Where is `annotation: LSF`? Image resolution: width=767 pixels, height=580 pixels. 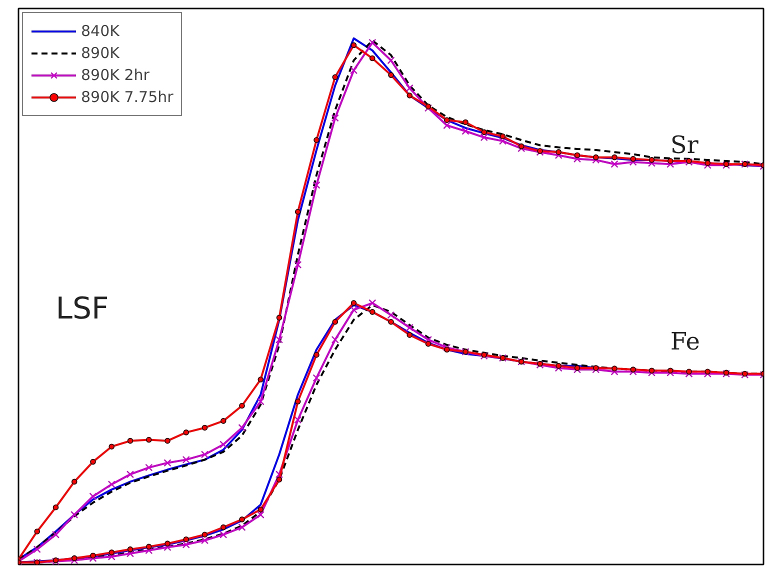
annotation: LSF is located at coordinates (82, 309).